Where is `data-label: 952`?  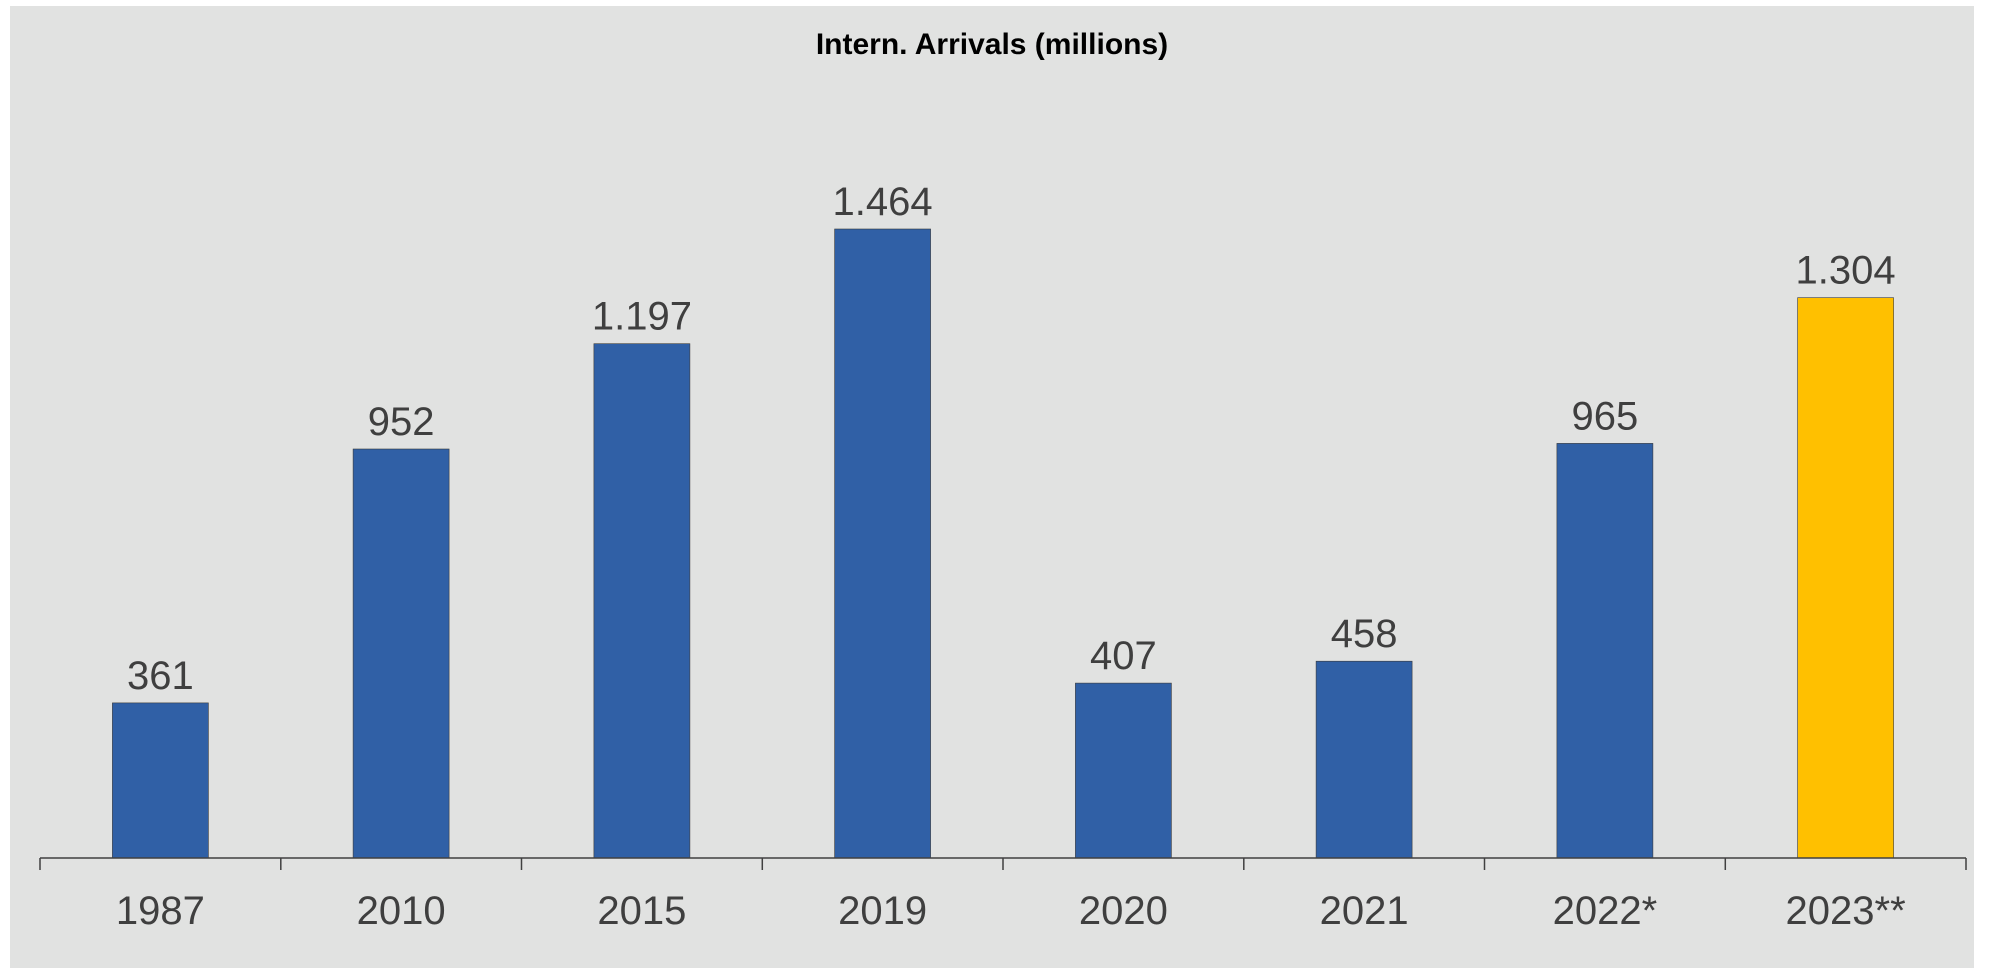
data-label: 952 is located at coordinates (401, 422).